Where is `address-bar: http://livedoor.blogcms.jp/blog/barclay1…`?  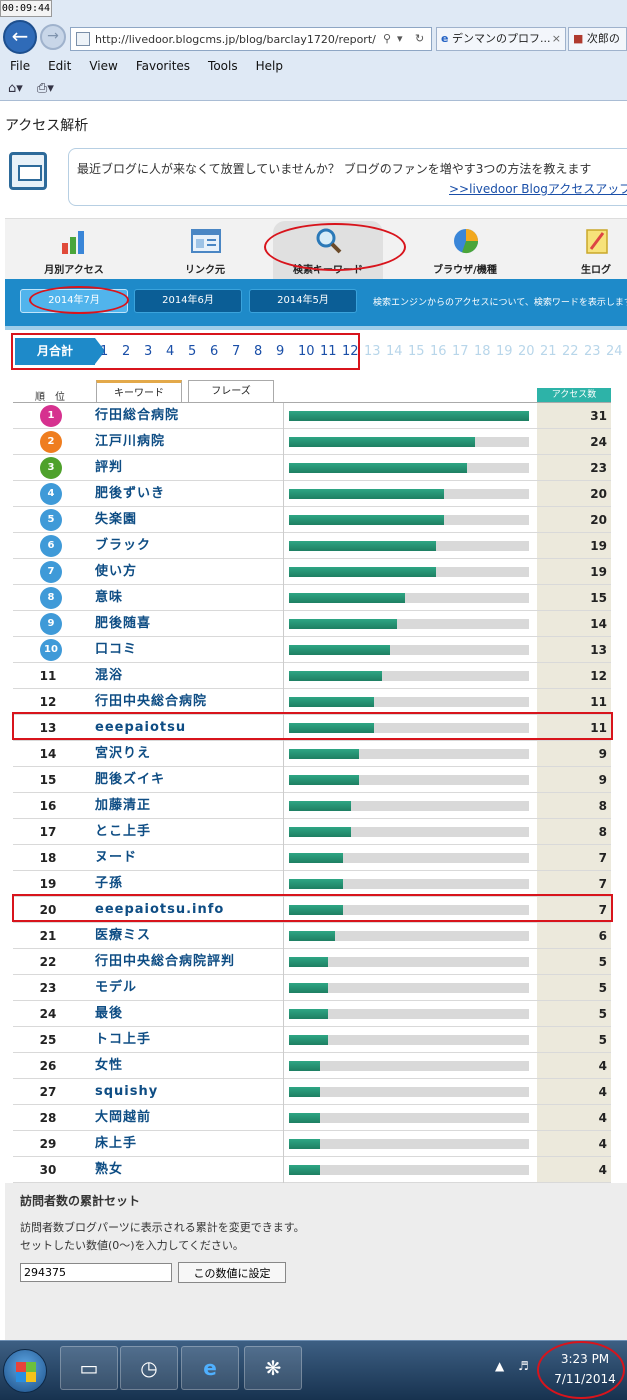
address-bar: http://livedoor.blogcms.jp/blog/barclay1… is located at coordinates (251, 39).